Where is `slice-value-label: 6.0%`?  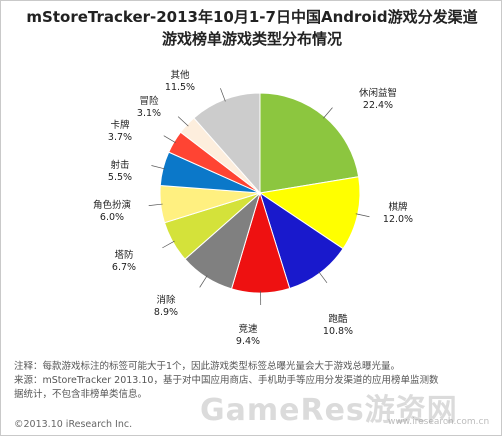 slice-value-label: 6.0% is located at coordinates (112, 217).